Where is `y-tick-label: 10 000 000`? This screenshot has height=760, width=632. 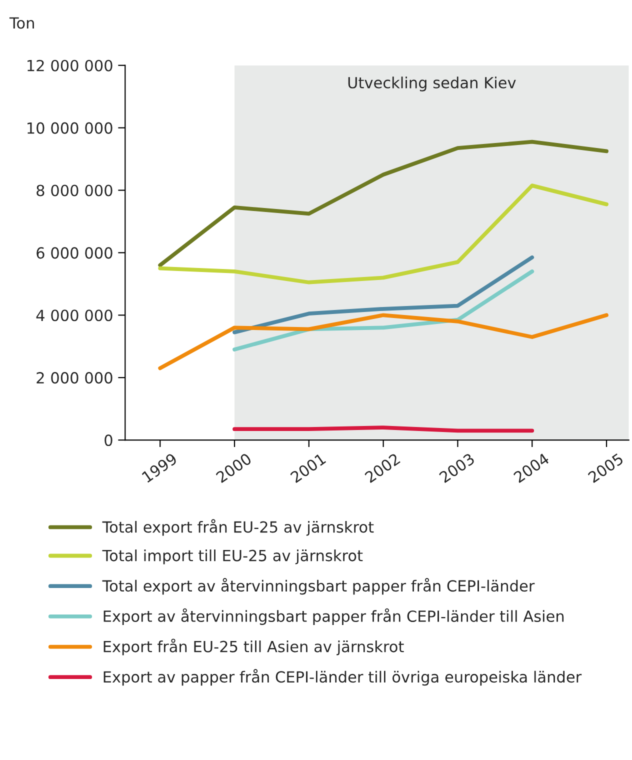 y-tick-label: 10 000 000 is located at coordinates (70, 128).